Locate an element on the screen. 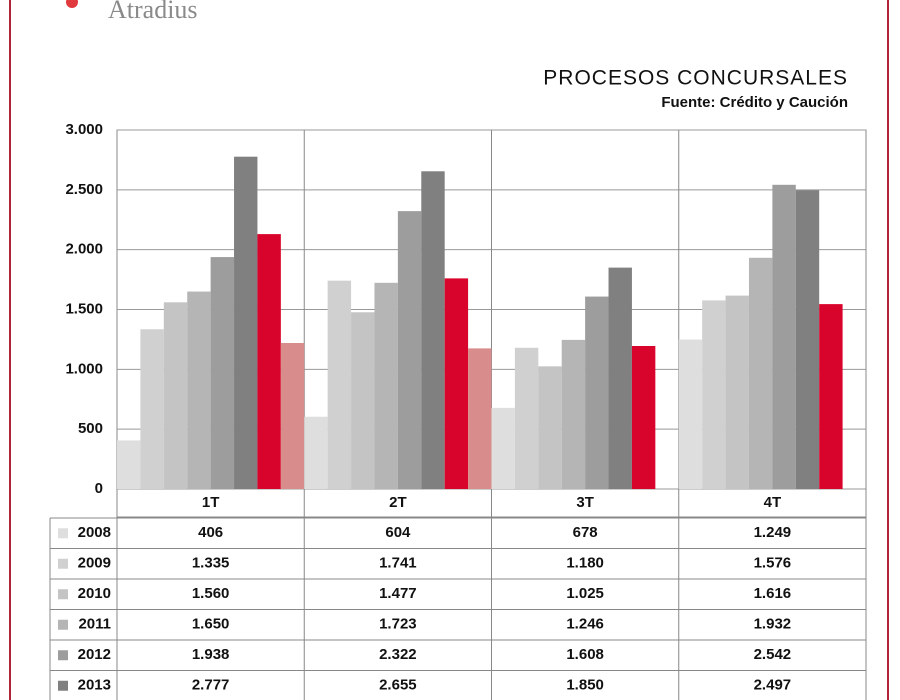 Image resolution: width=900 pixels, height=700 pixels. legend-label: 2012 is located at coordinates (94, 654).